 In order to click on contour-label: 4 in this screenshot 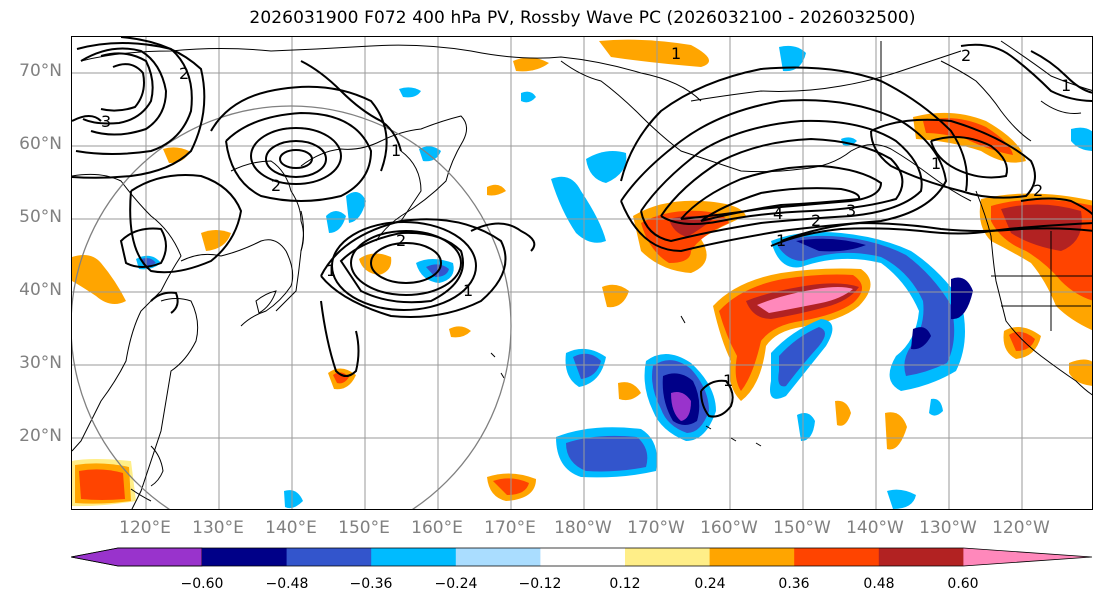, I will do `click(778, 213)`.